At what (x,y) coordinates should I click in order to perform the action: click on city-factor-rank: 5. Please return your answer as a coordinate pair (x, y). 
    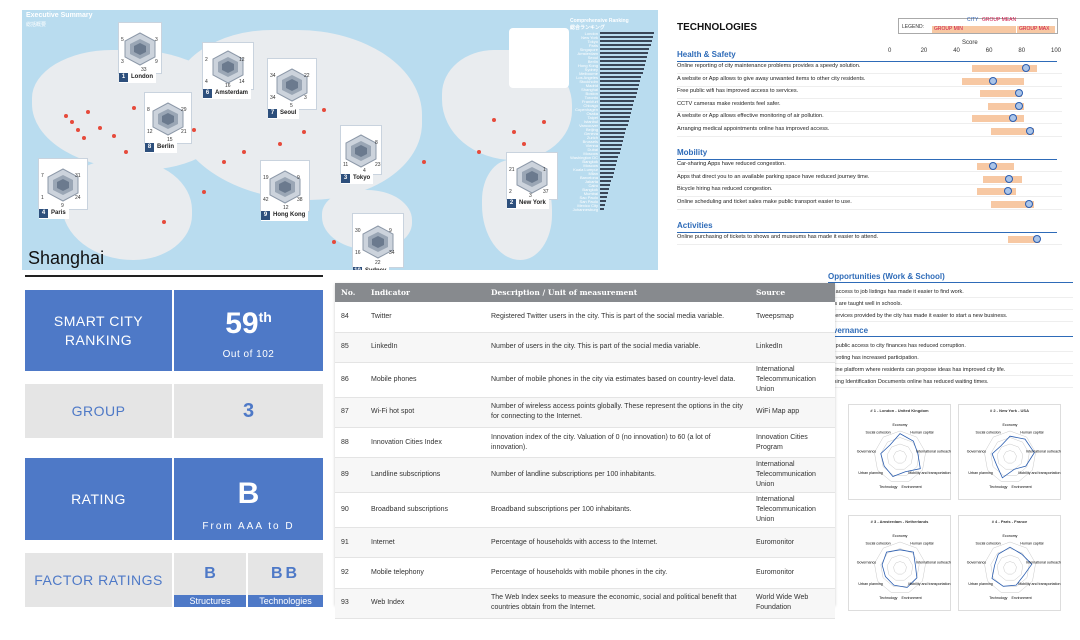
    Looking at the image, I should click on (291, 106).